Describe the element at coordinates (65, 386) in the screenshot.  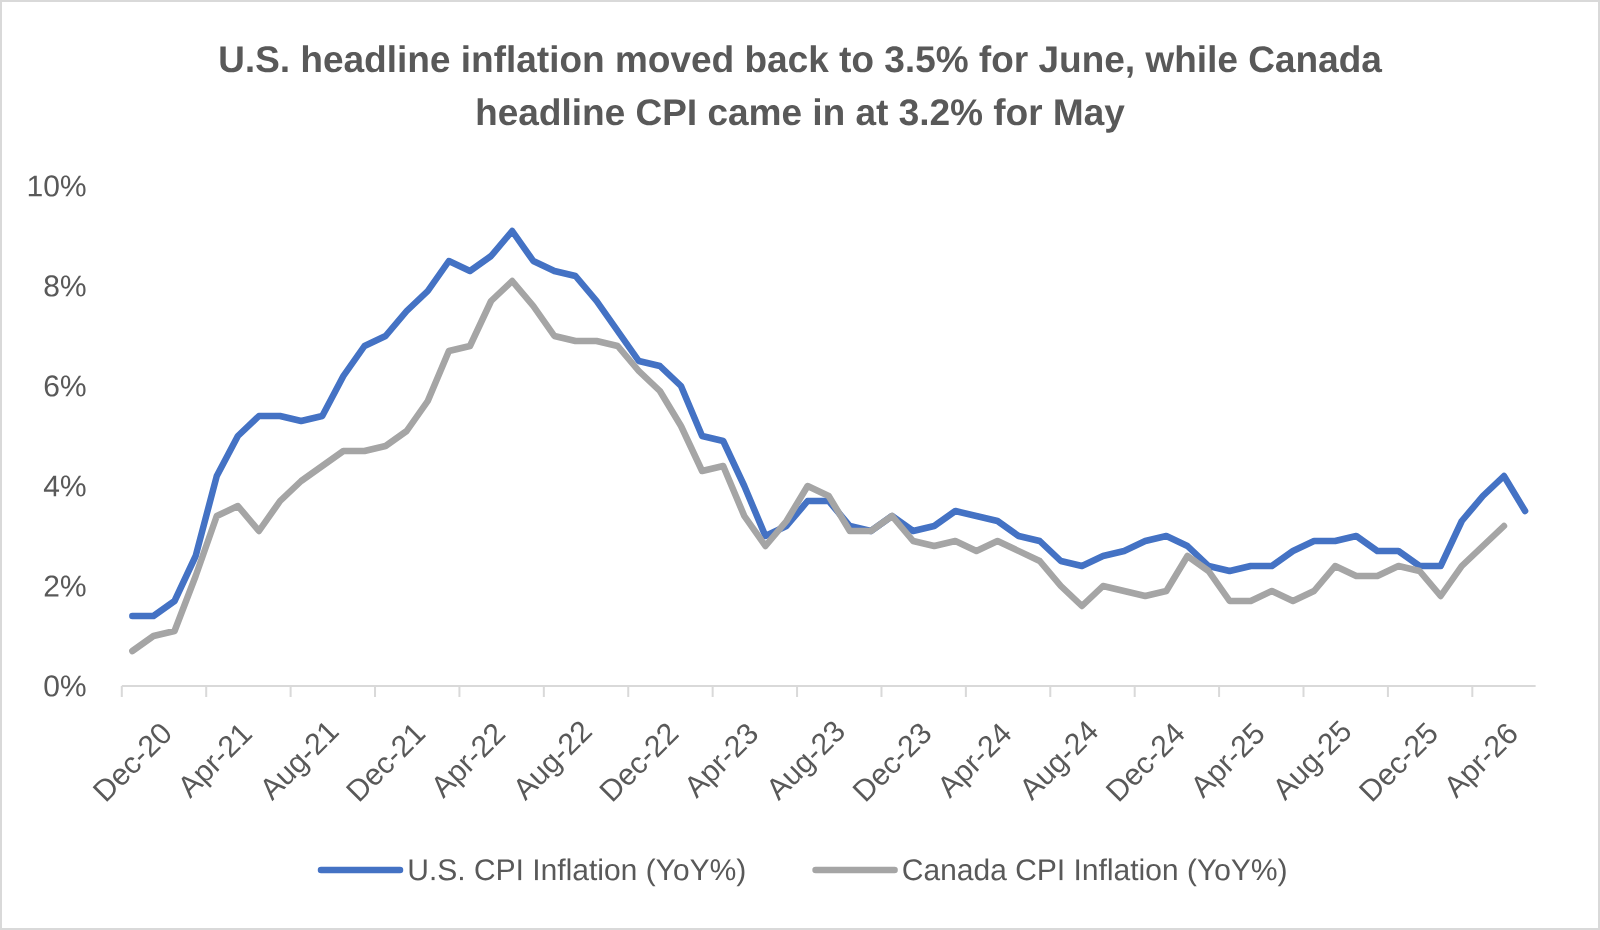
I see `y-tick-label: 6%` at that location.